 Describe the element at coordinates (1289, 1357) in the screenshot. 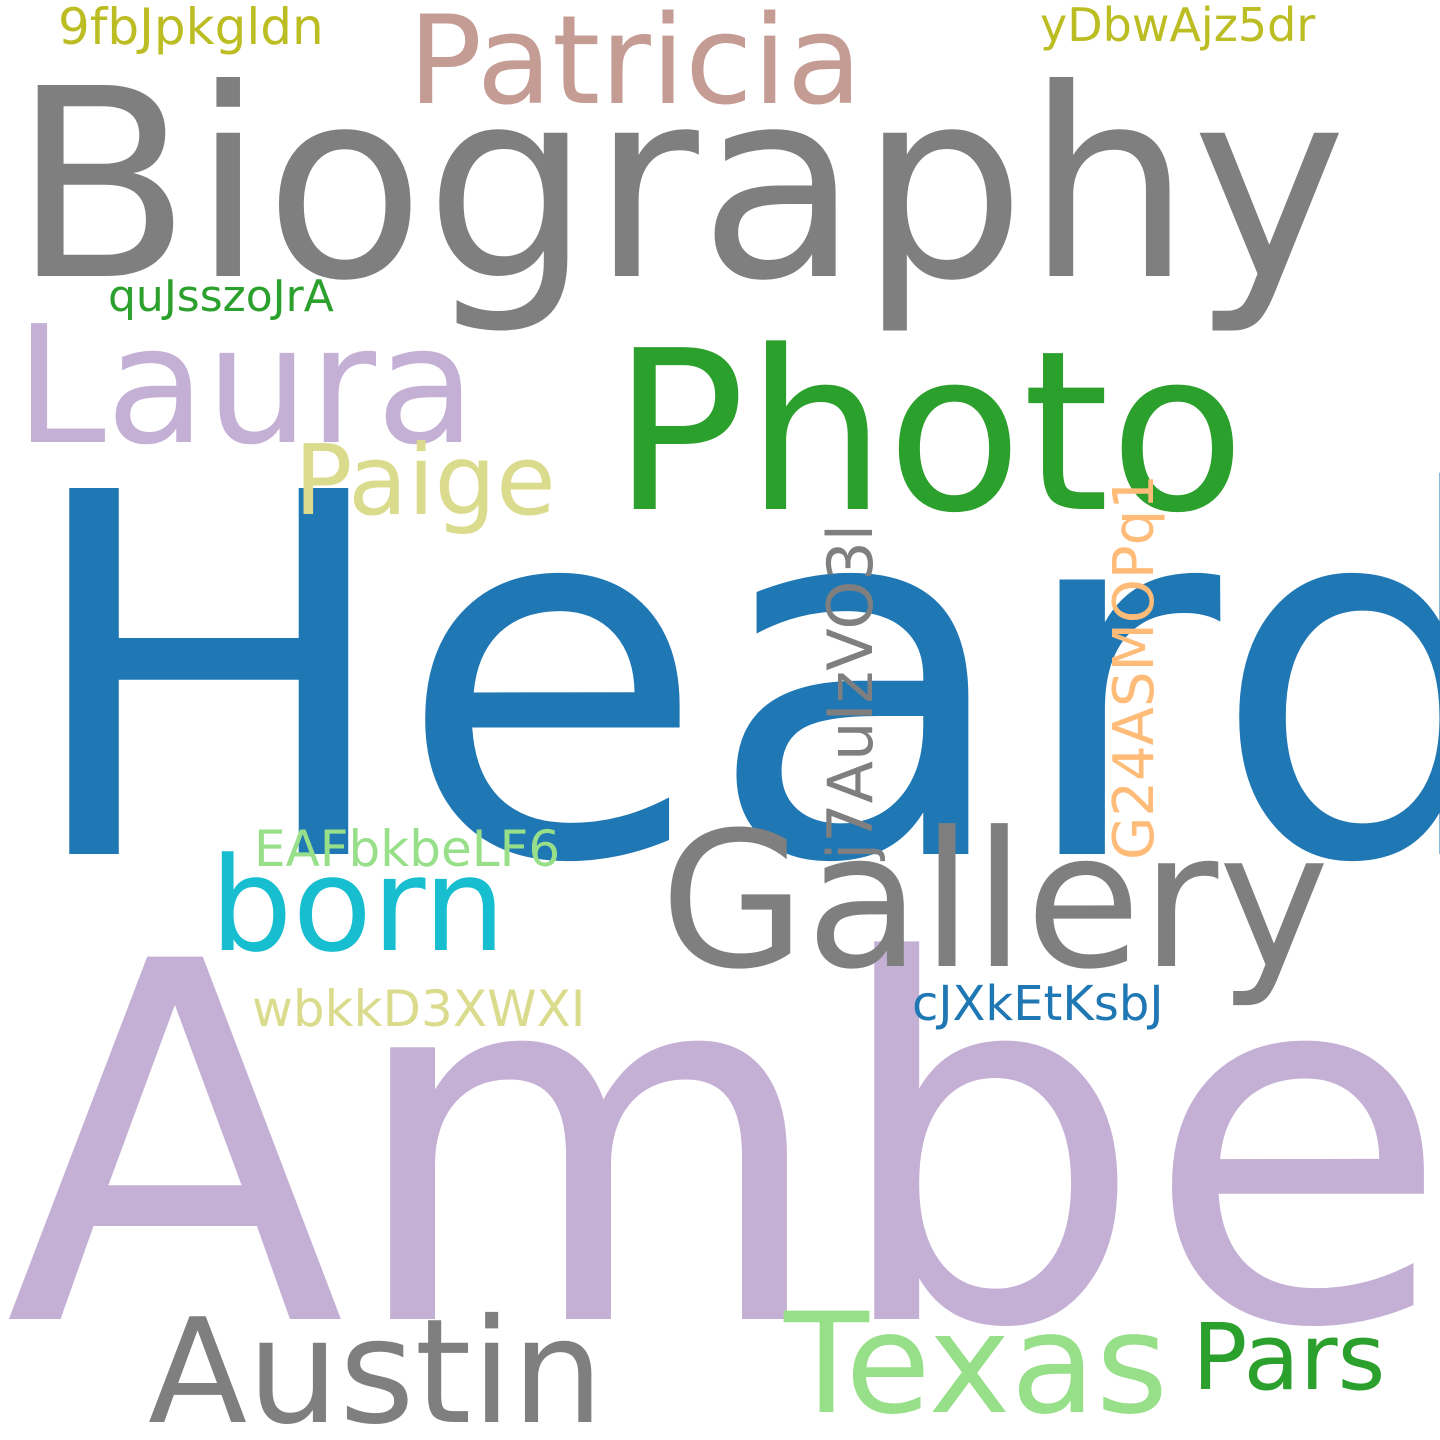

I see `word-pars: Pars` at that location.